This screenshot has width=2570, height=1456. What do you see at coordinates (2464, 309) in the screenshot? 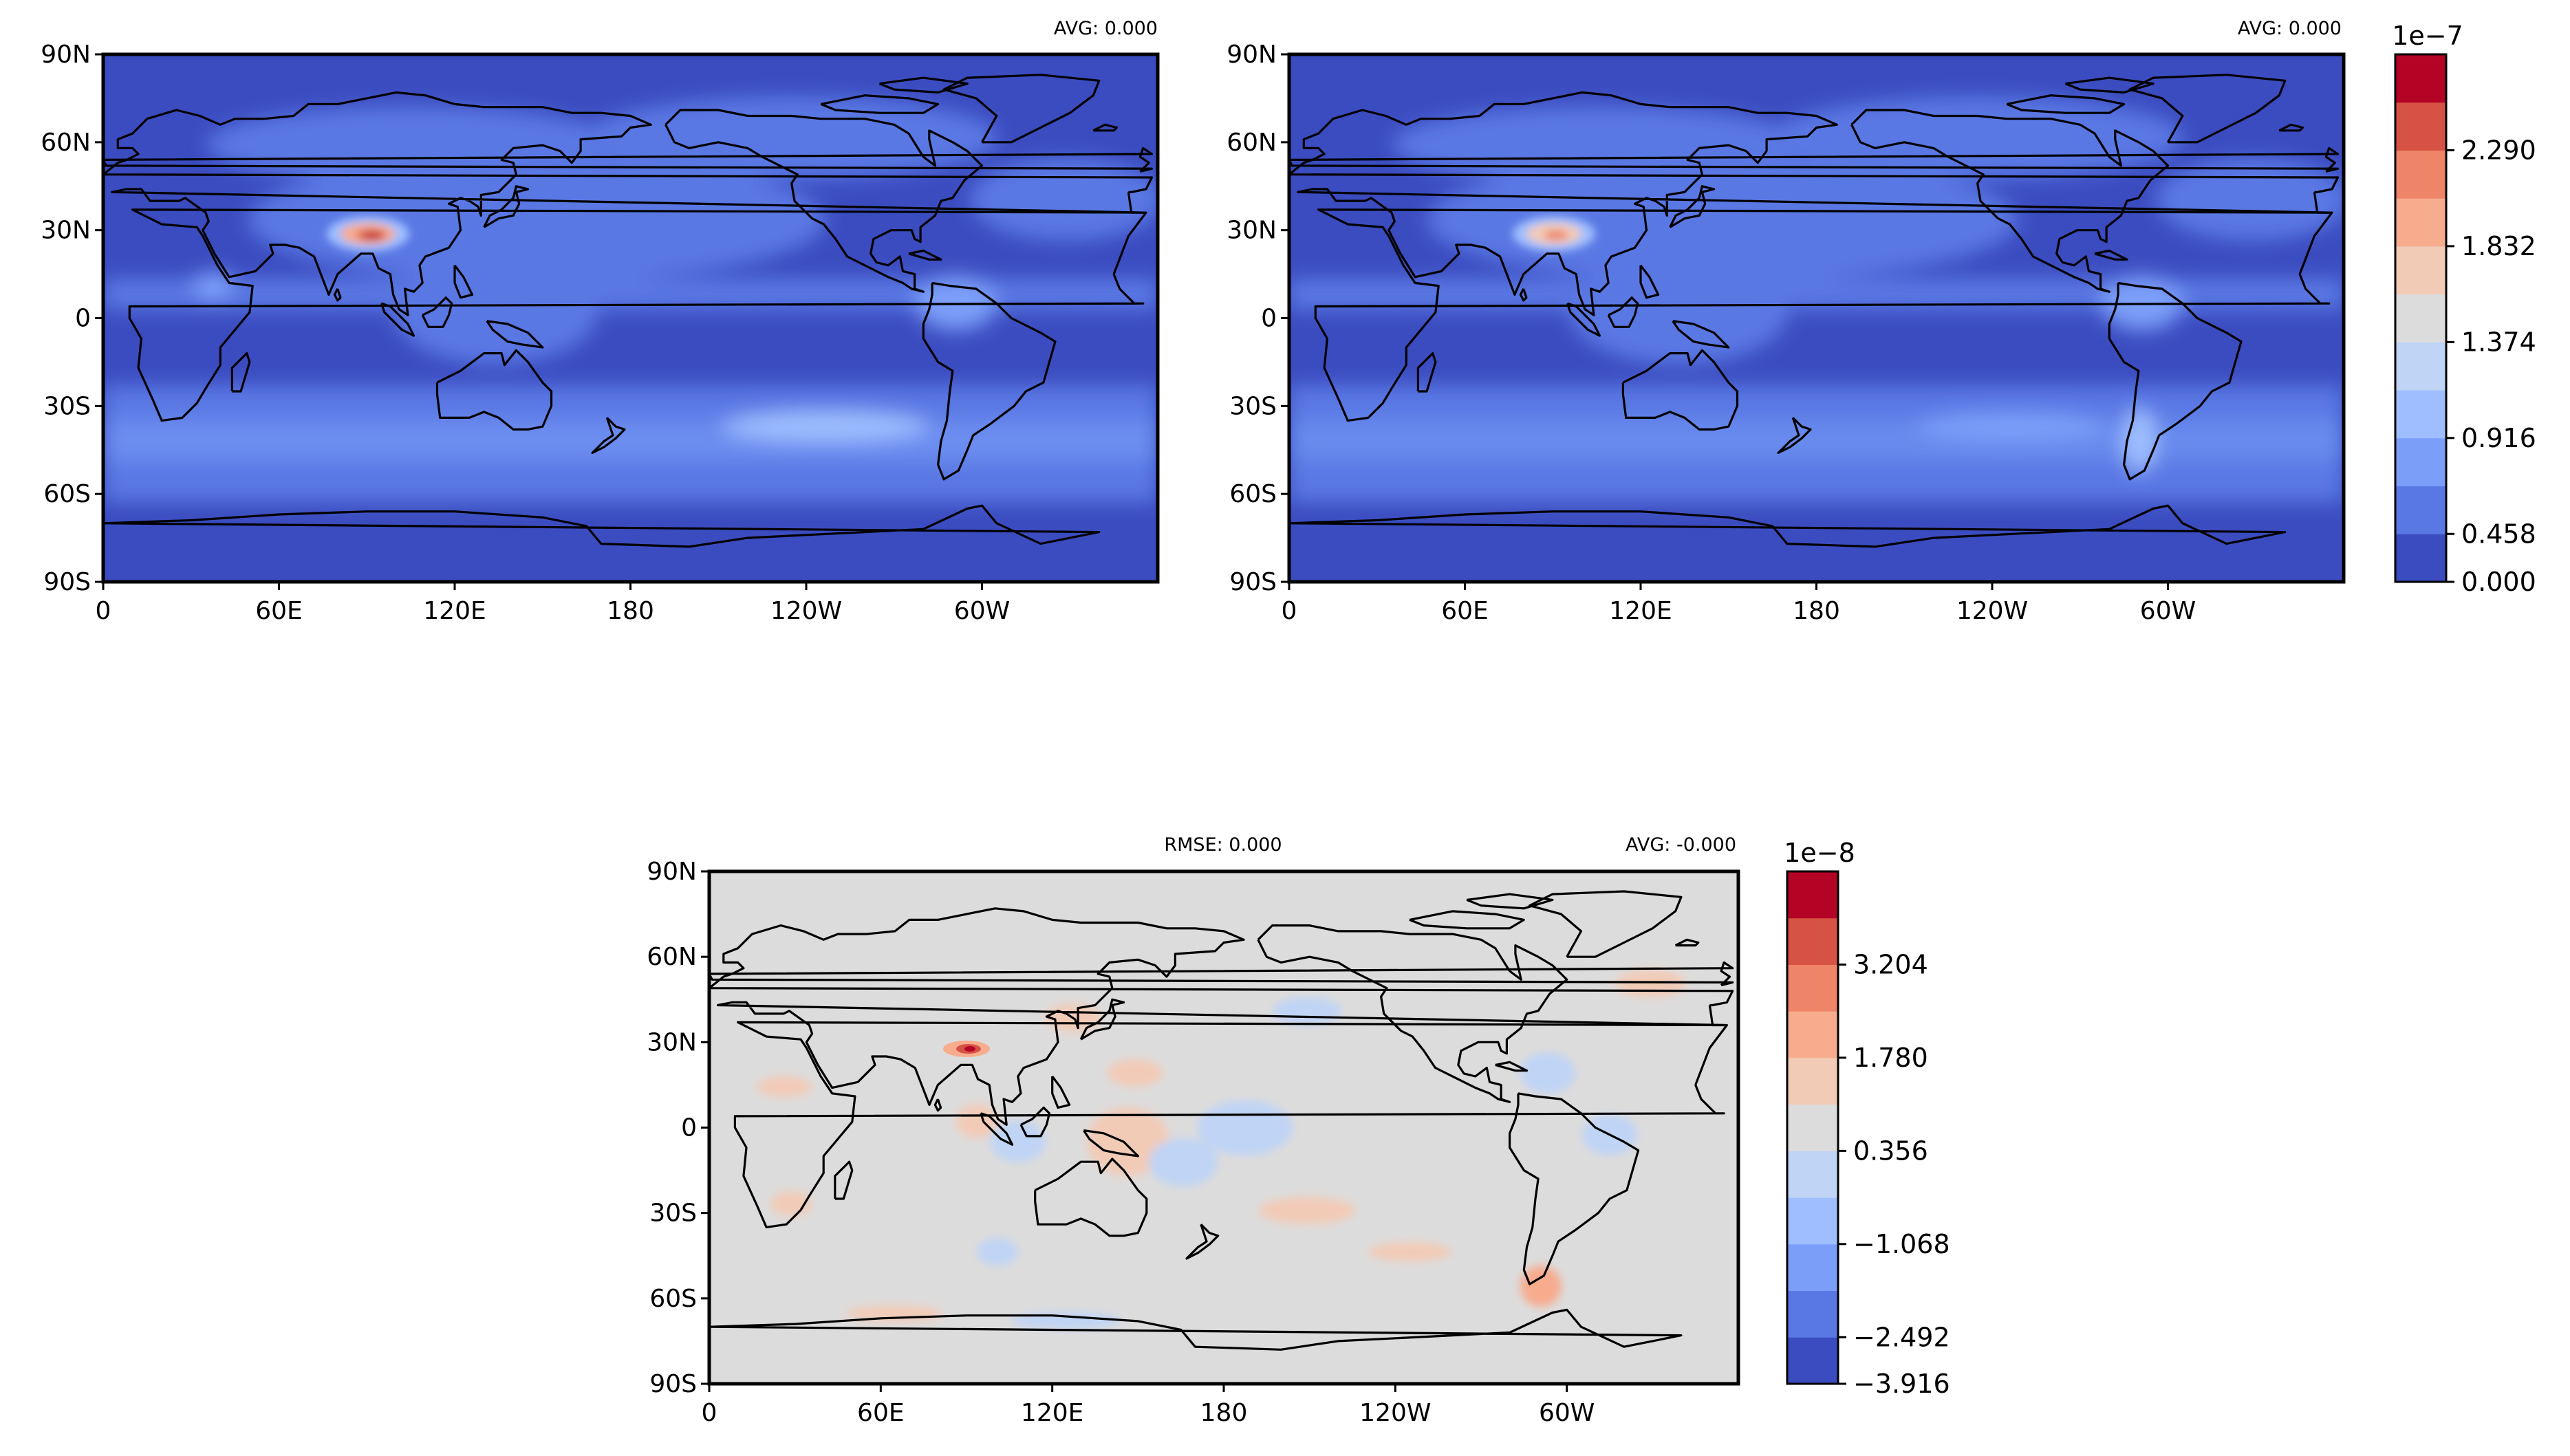
I see `colorbar-top: 2.290 1.832 1.374 0.916 0.458 0.000 1e−7` at bounding box center [2464, 309].